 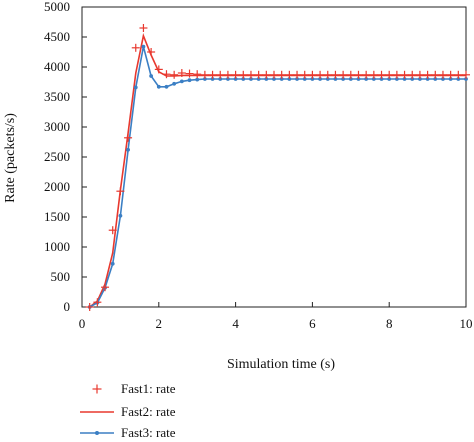 I want to click on x-tick-label: 0, so click(x=82, y=323).